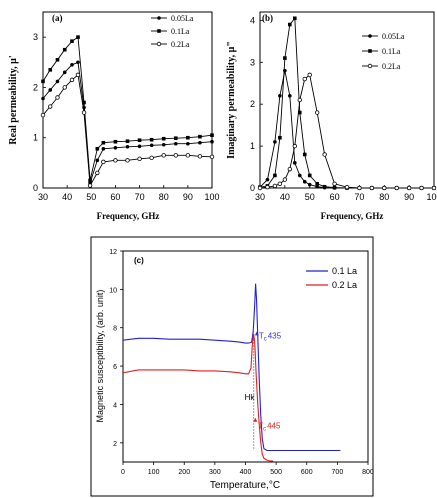 This screenshot has width=437, height=498. Describe the element at coordinates (275, 335) in the screenshot. I see `annotation-value: 435` at that location.